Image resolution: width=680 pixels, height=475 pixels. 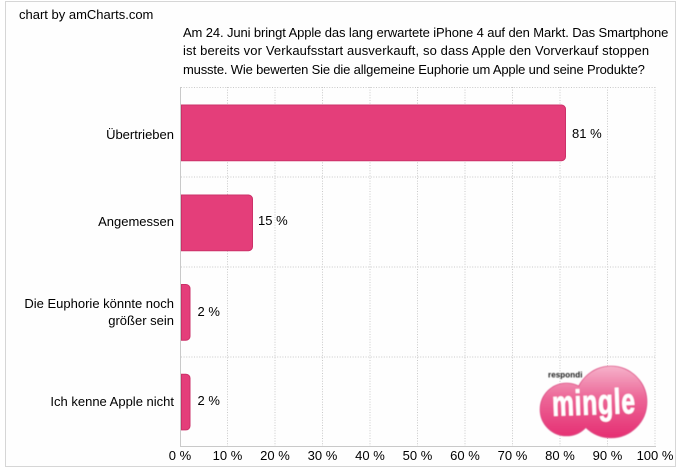 What do you see at coordinates (565, 375) in the screenshot?
I see `svg-text: respondi` at bounding box center [565, 375].